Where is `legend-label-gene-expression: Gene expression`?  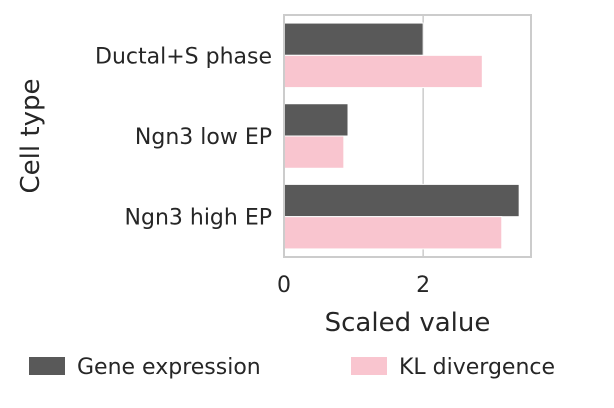
legend-label-gene-expression: Gene expression is located at coordinates (169, 367).